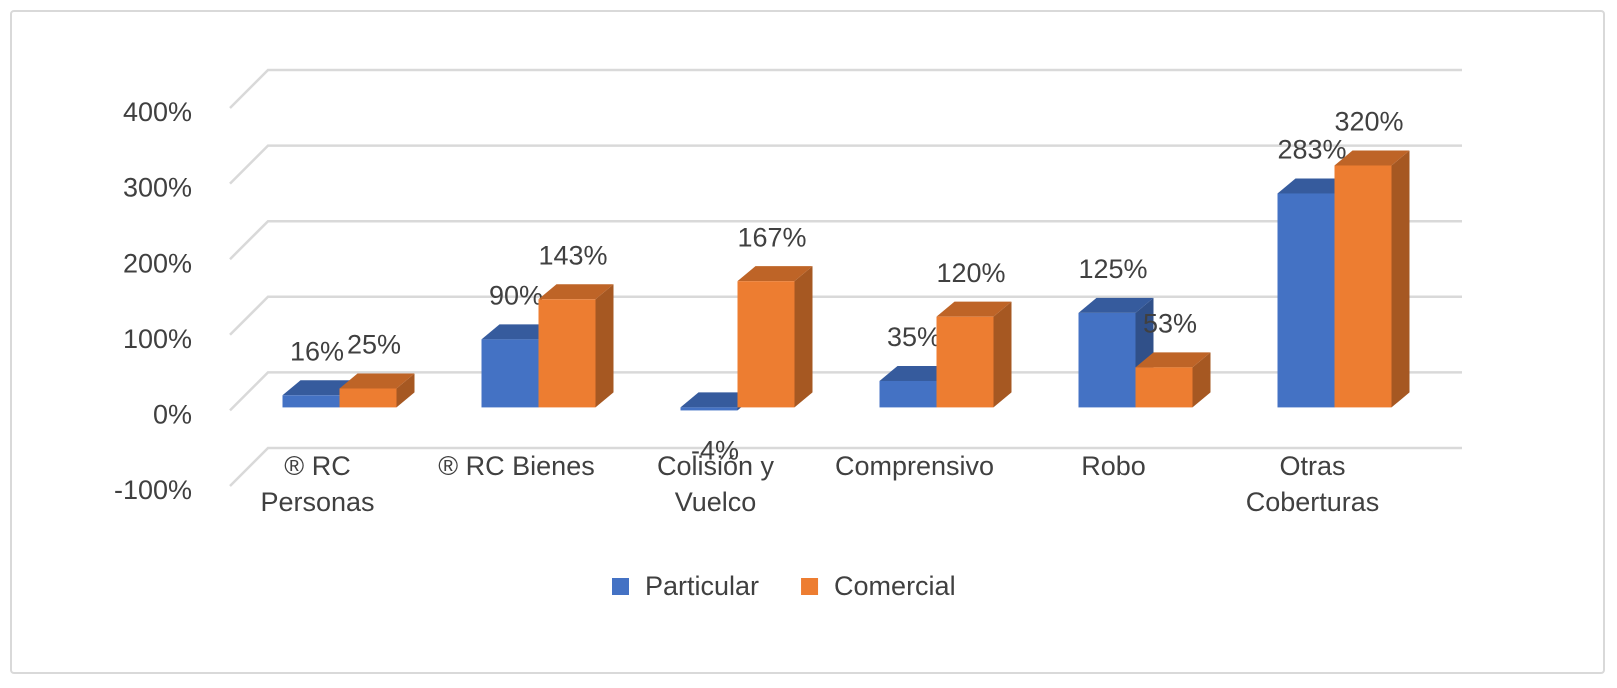 This screenshot has height=688, width=1617. What do you see at coordinates (516, 466) in the screenshot?
I see `x-tick-label: ® RC Bienes` at bounding box center [516, 466].